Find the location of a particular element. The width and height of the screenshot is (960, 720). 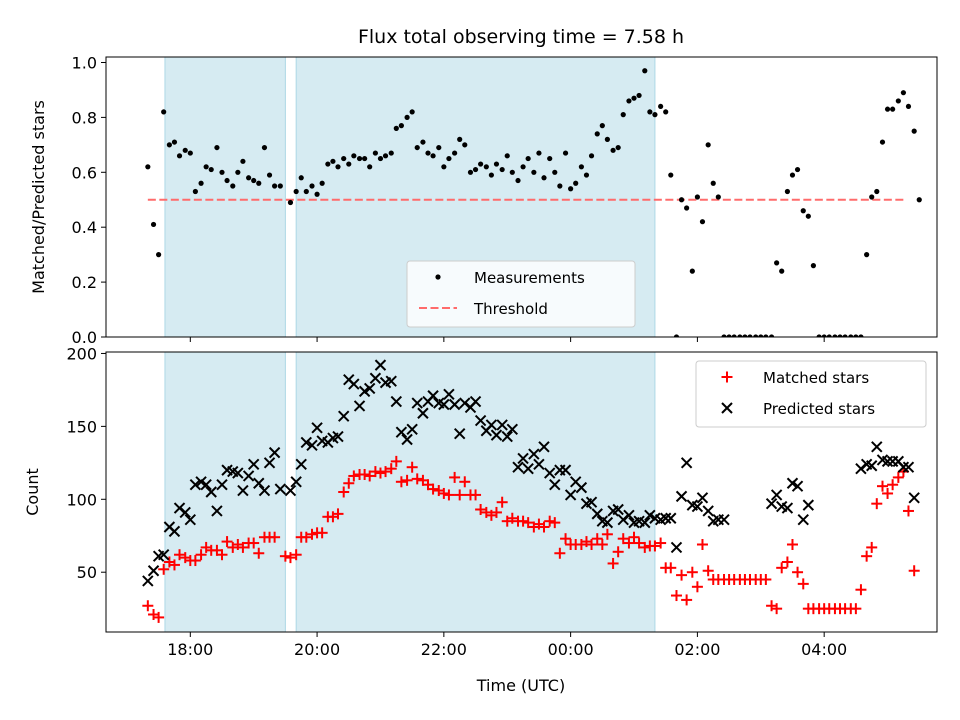

legend: Measurements Threshold is located at coordinates (521, 294).